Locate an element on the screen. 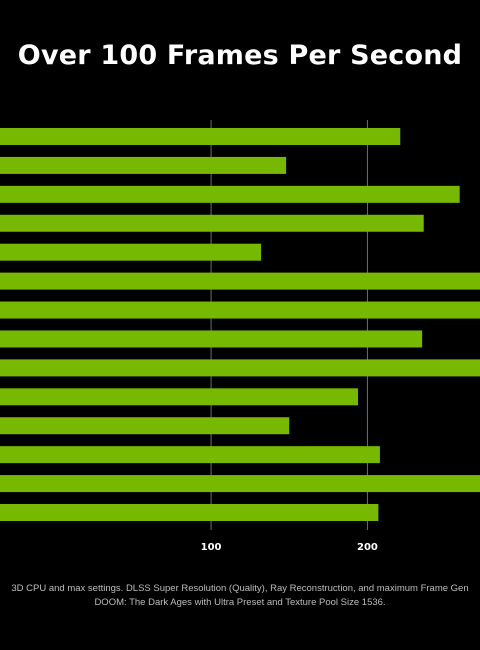 This screenshot has width=480, height=650. x-tick-label-100: 100 is located at coordinates (211, 547).